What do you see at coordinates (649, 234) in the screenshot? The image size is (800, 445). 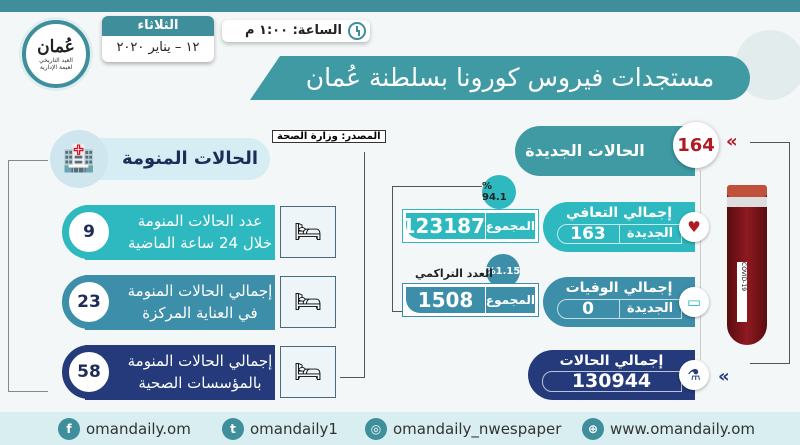 I see `recovered-new-label: الجديدة` at bounding box center [649, 234].